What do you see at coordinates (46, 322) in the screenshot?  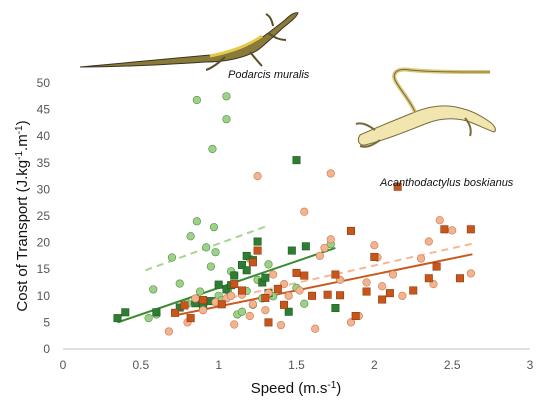 I see `y-tick-label: 5` at bounding box center [46, 322].